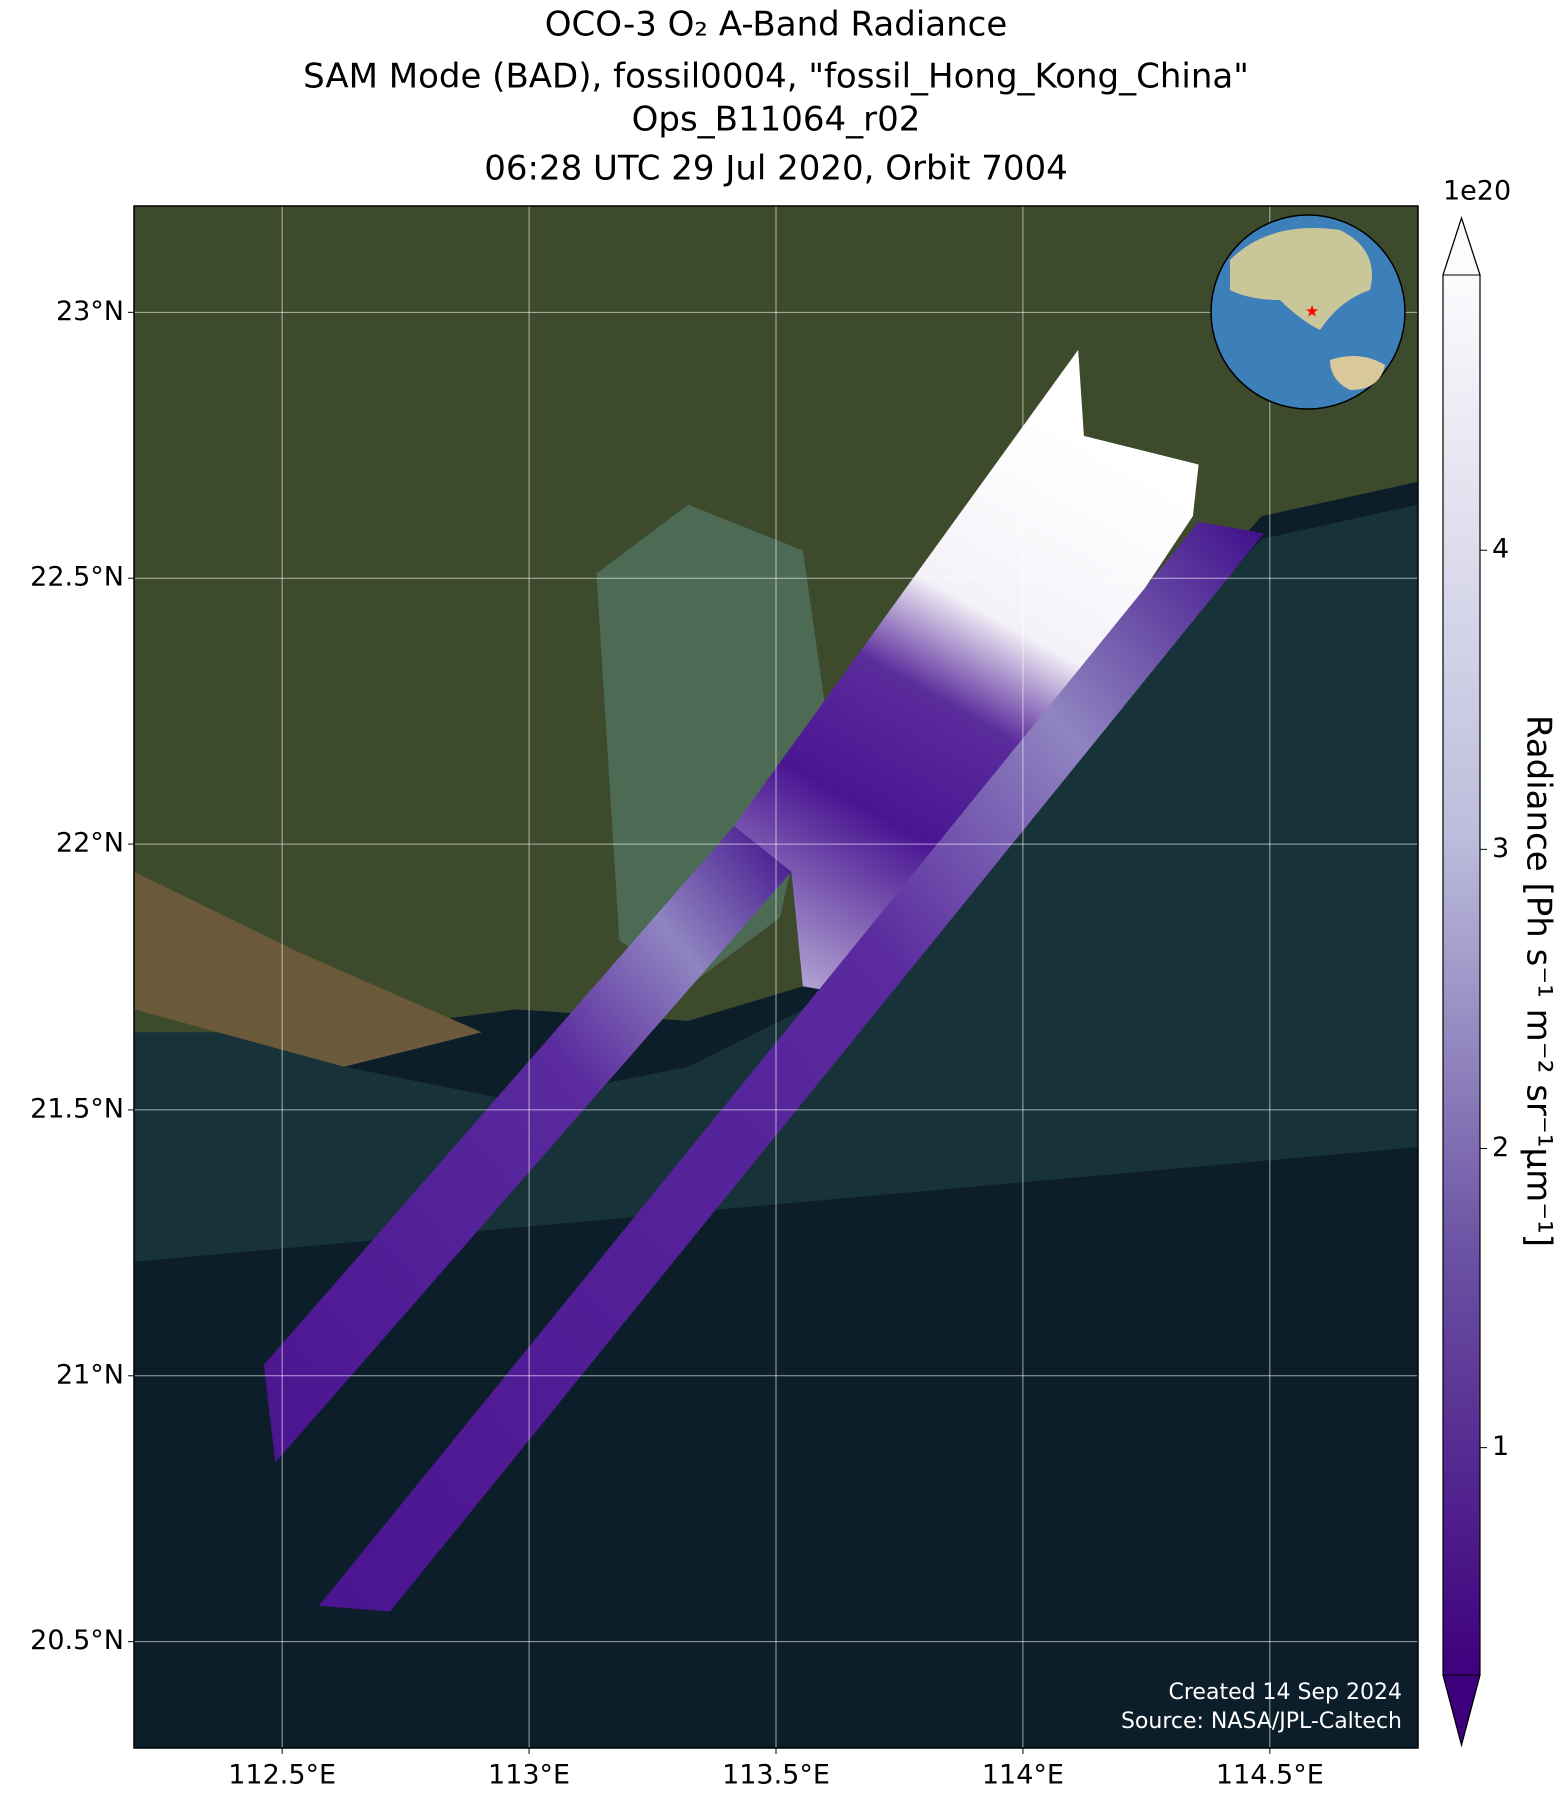  I want to click on colorbar-extend-bottom, so click(1461, 1710).